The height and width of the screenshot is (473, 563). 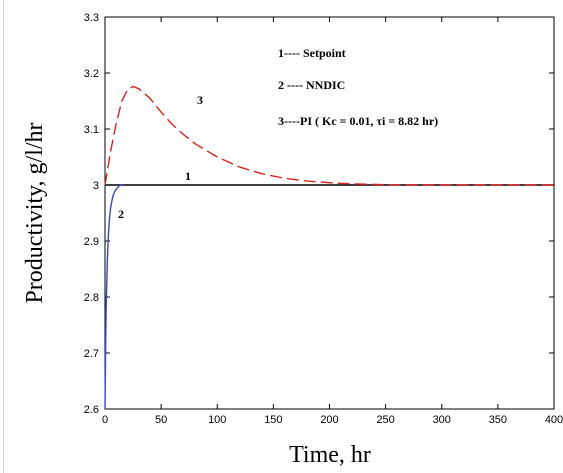 What do you see at coordinates (91, 354) in the screenshot?
I see `y-tick-label: 2.7` at bounding box center [91, 354].